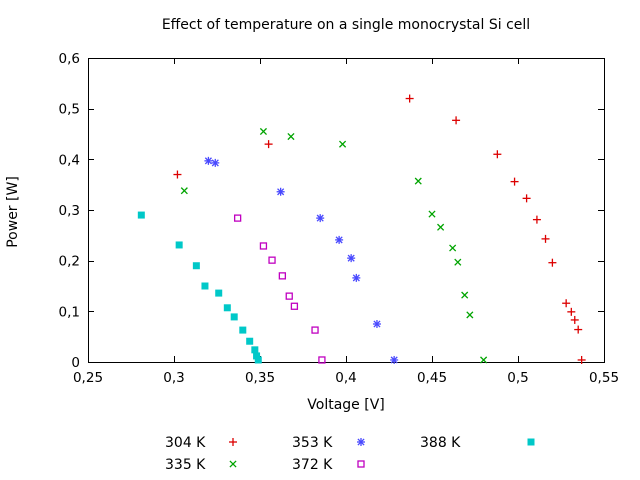 Image resolution: width=640 pixels, height=480 pixels. I want to click on y-axis-title: Power [W], so click(13, 212).